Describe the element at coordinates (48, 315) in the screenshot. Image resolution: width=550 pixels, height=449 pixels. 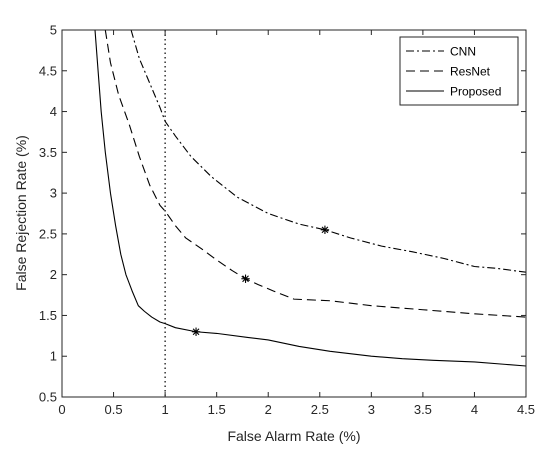
I see `y-tick-label: 1.5` at that location.